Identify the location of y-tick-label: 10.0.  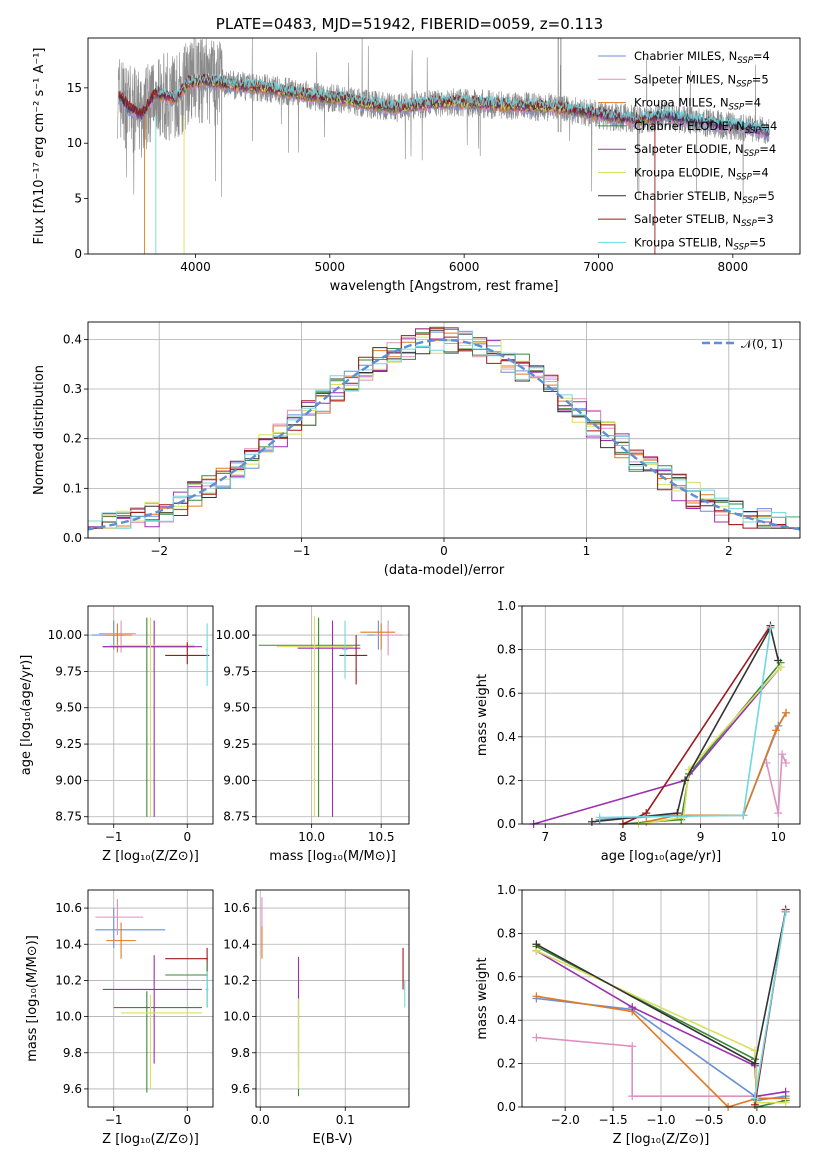
(236, 1017).